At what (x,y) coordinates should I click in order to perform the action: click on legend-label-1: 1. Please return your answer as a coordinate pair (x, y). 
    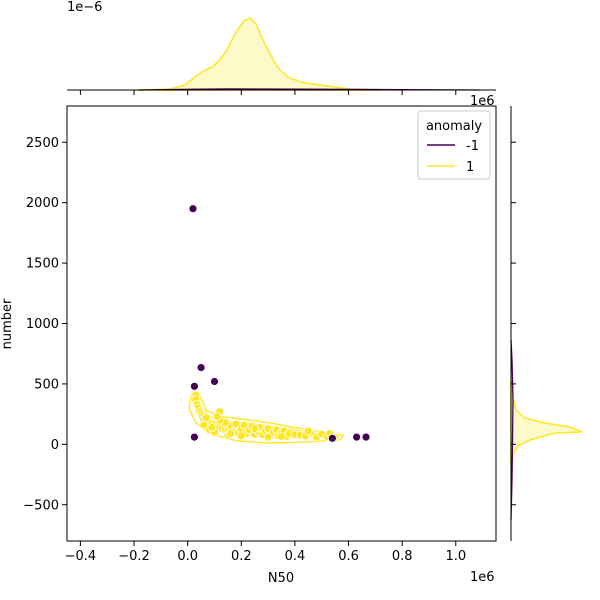
    Looking at the image, I should click on (470, 167).